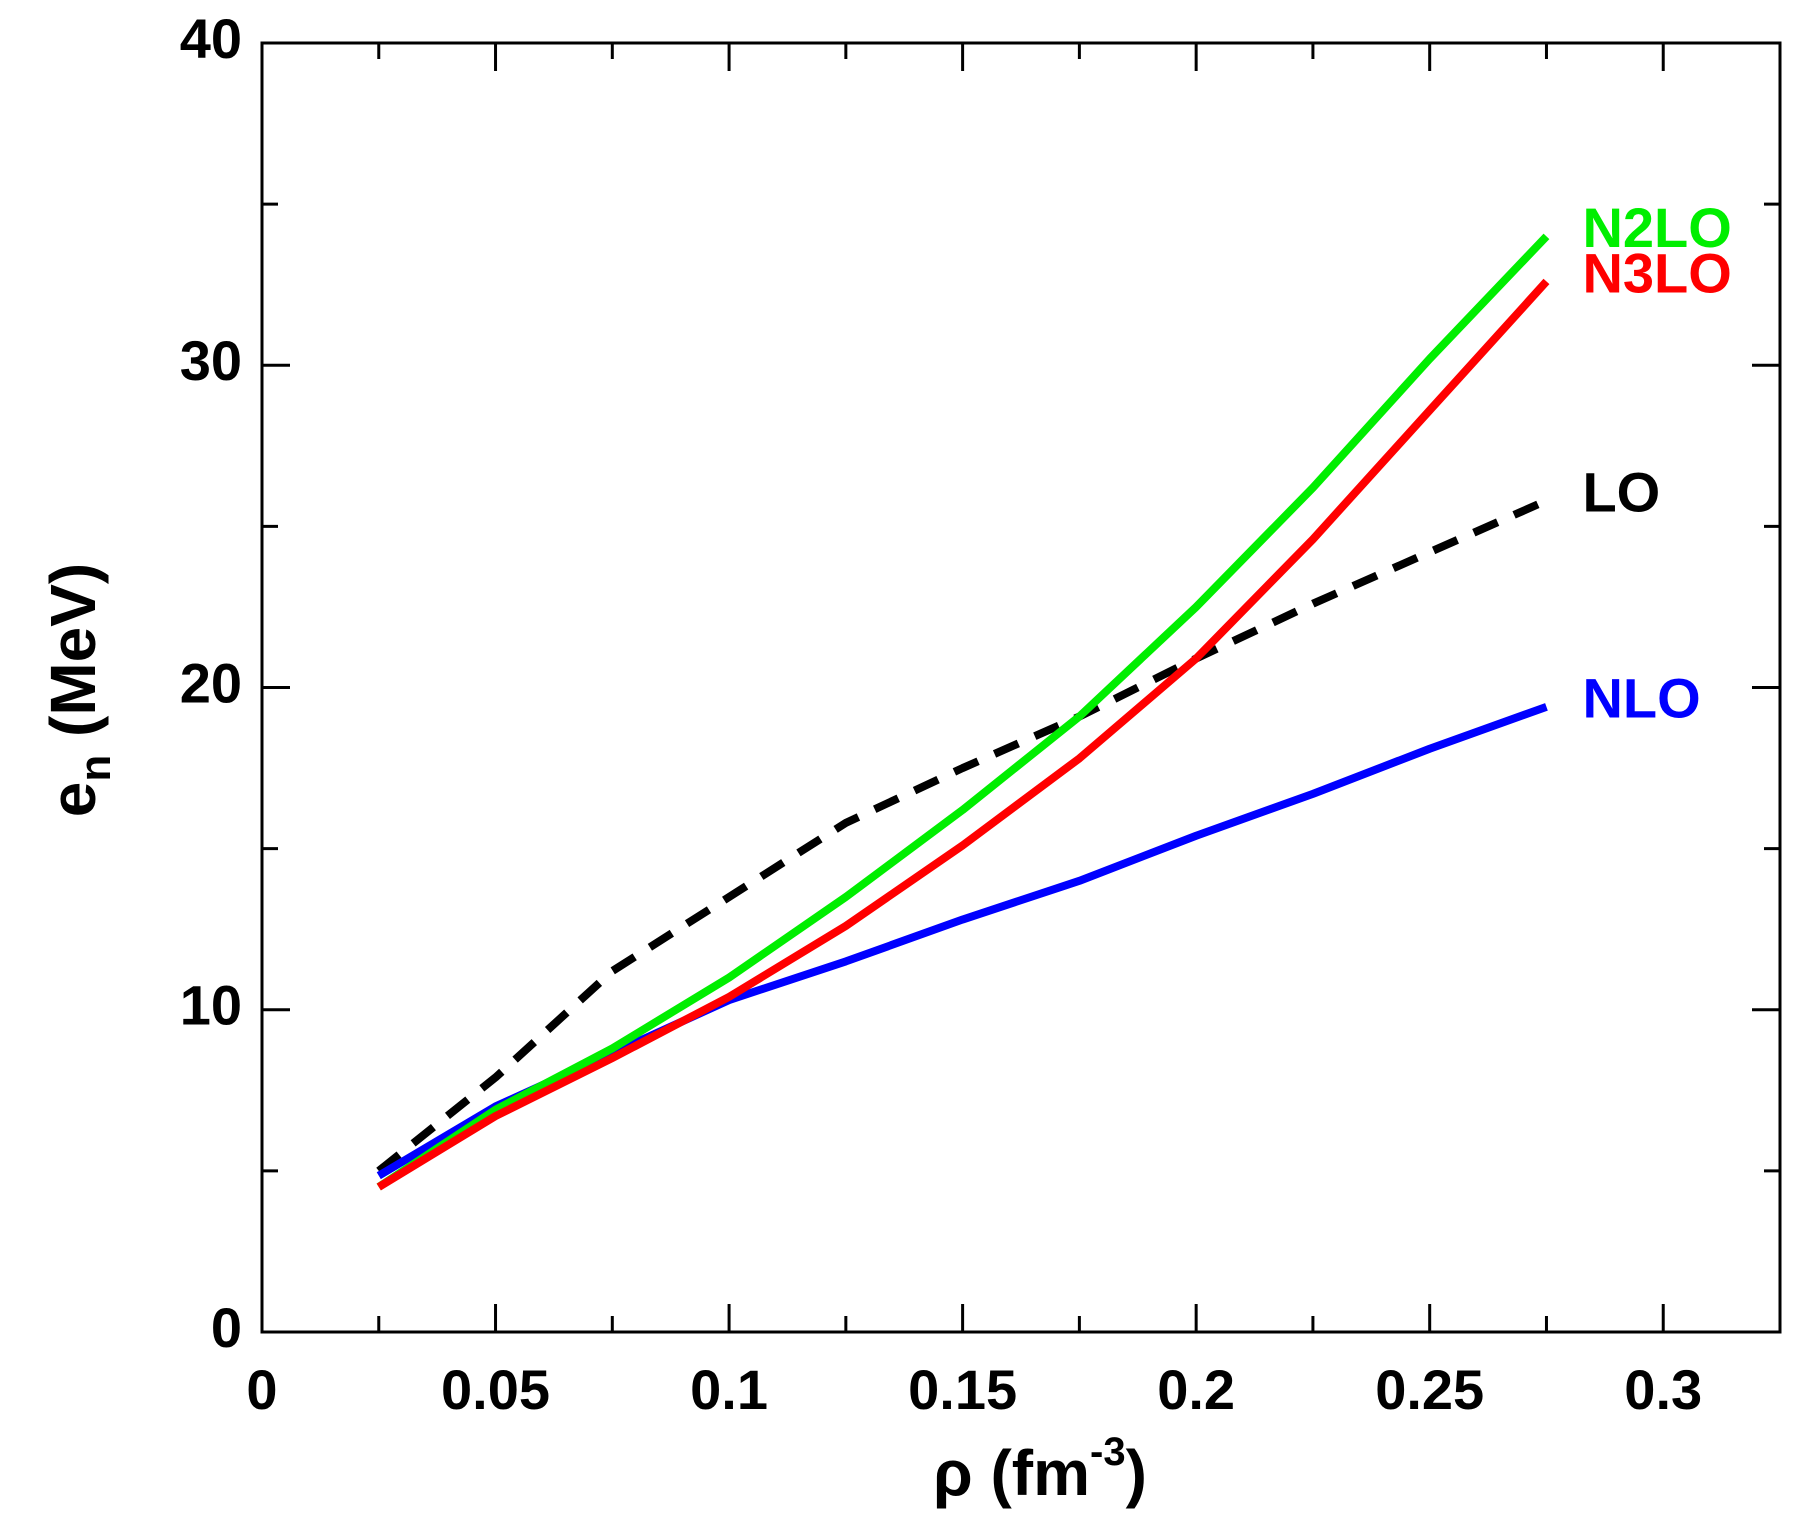 The height and width of the screenshot is (1528, 1798). What do you see at coordinates (1429, 1389) in the screenshot?
I see `x-tick-label: 0.25` at bounding box center [1429, 1389].